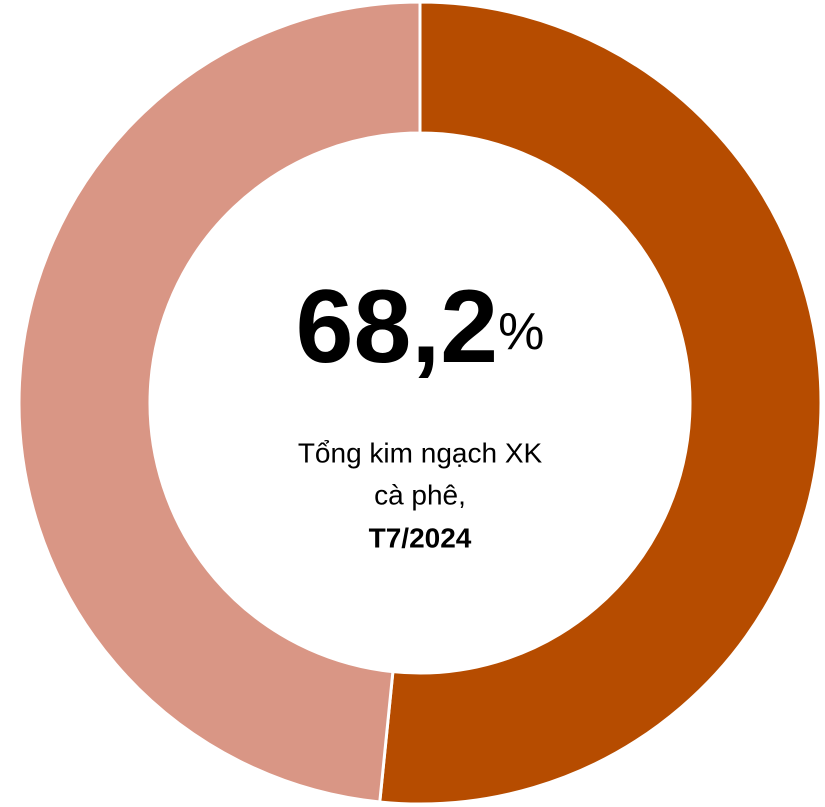 The height and width of the screenshot is (807, 825). Describe the element at coordinates (420, 494) in the screenshot. I see `center-line: cà phê,` at that location.